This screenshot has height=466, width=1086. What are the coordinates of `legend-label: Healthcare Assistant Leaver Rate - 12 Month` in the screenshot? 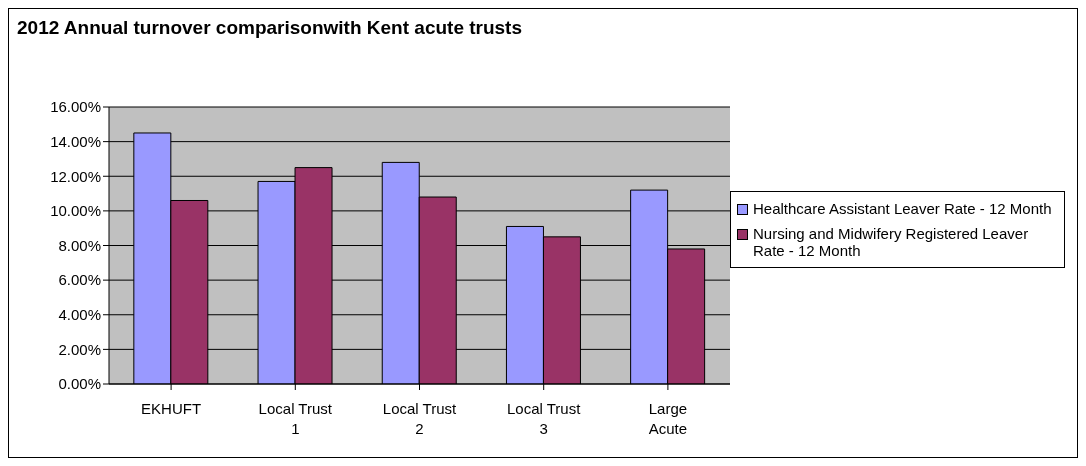 It's located at (902, 208).